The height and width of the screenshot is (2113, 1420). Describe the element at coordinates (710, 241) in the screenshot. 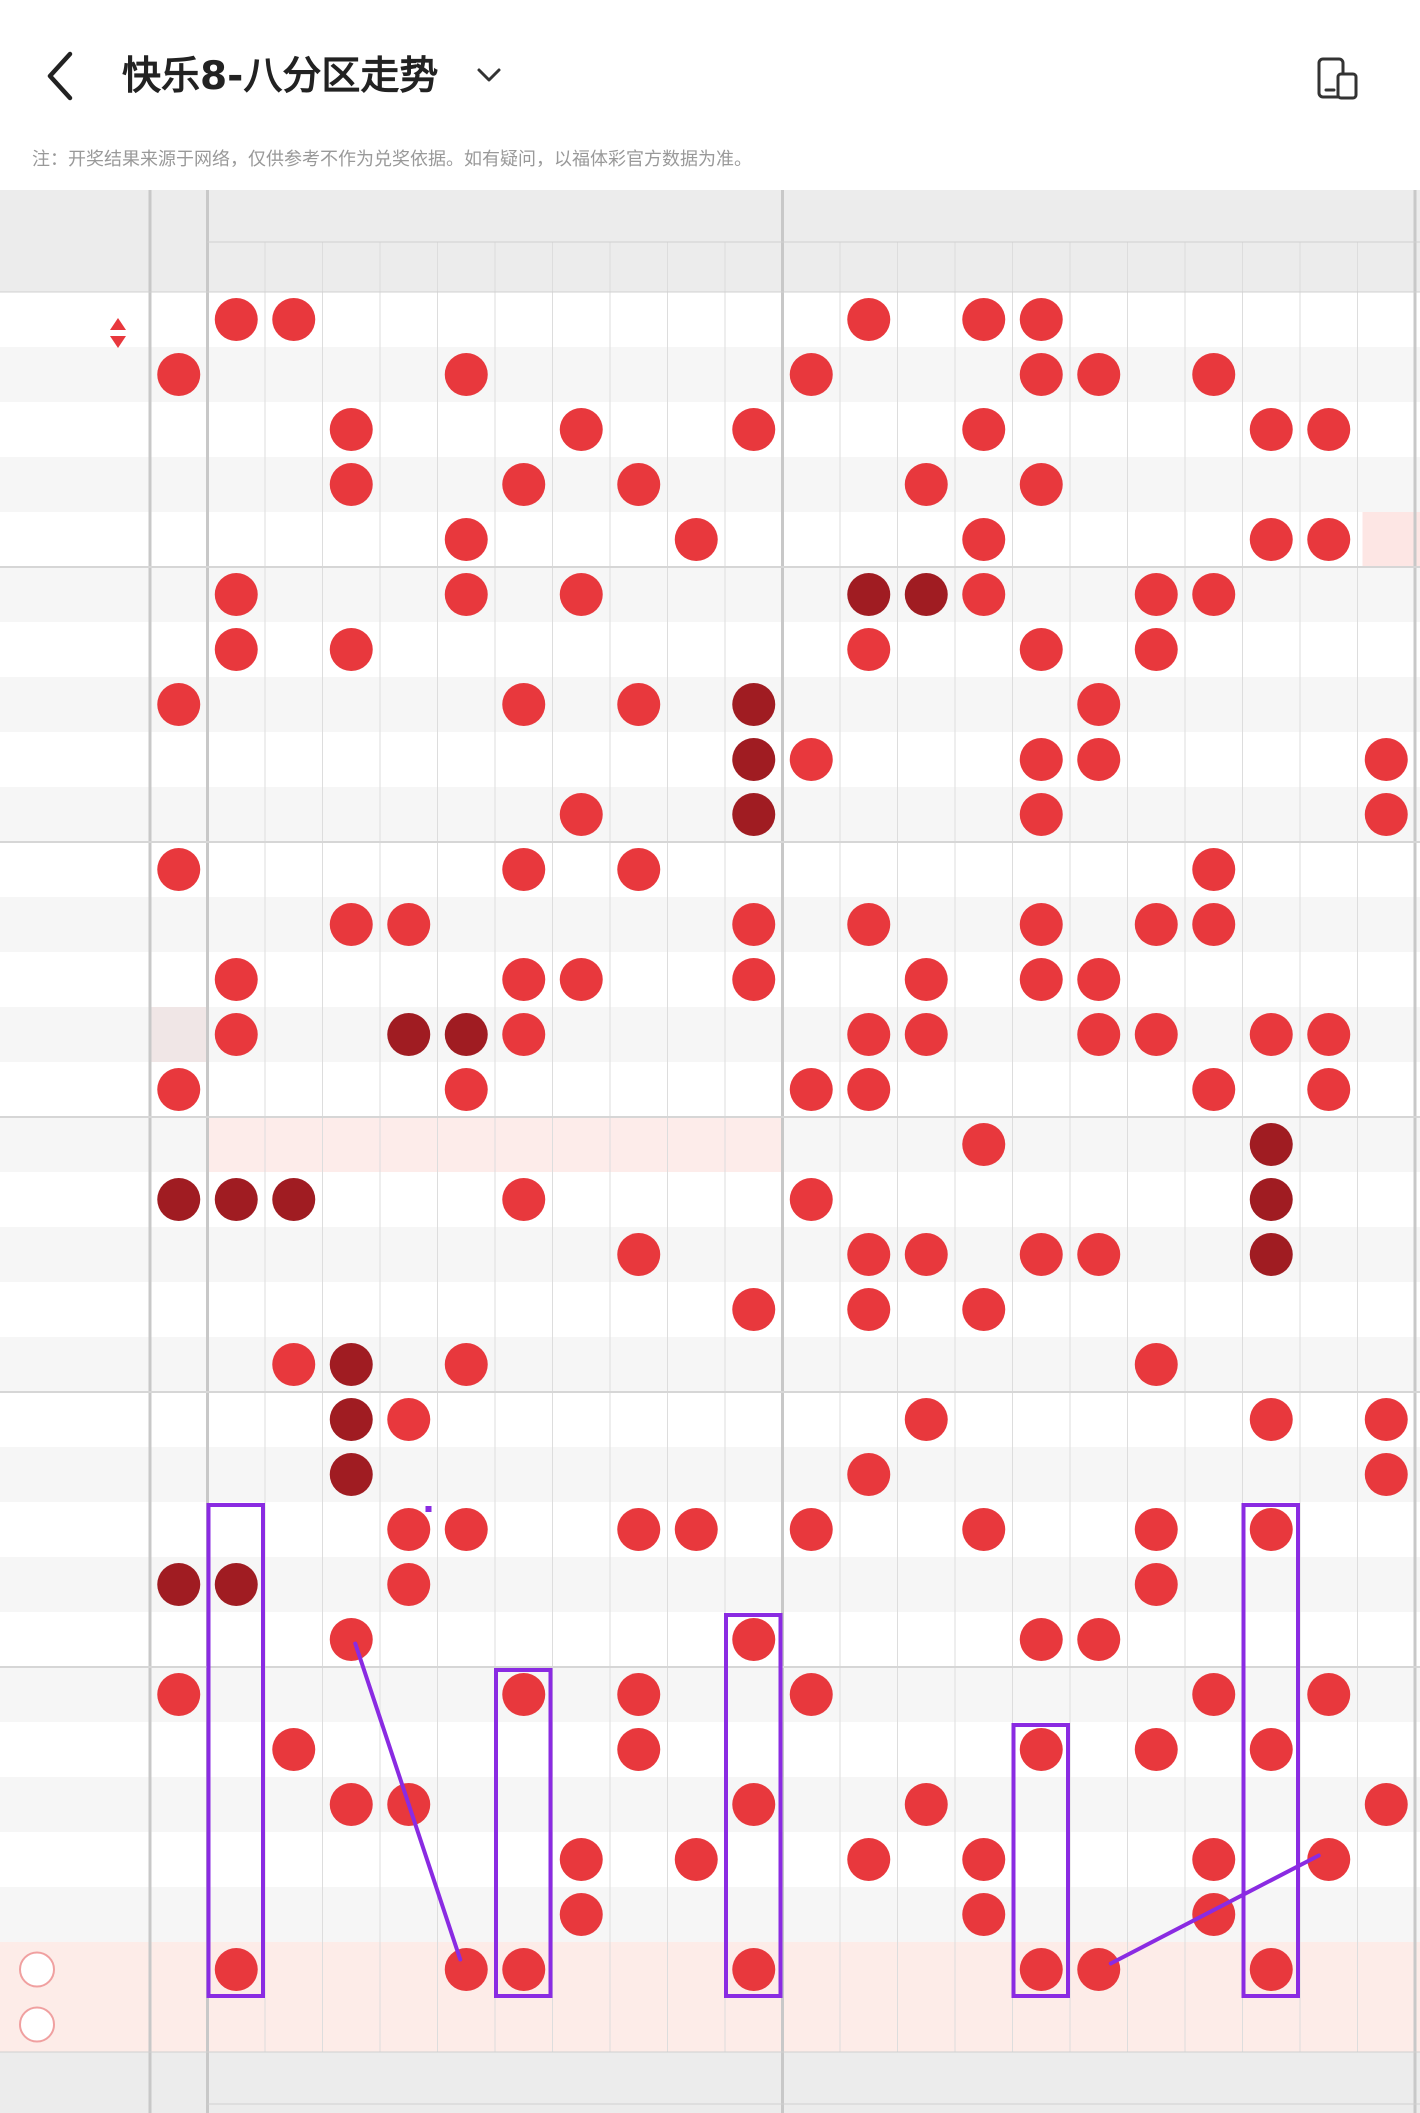

I see `column-header-bg` at that location.